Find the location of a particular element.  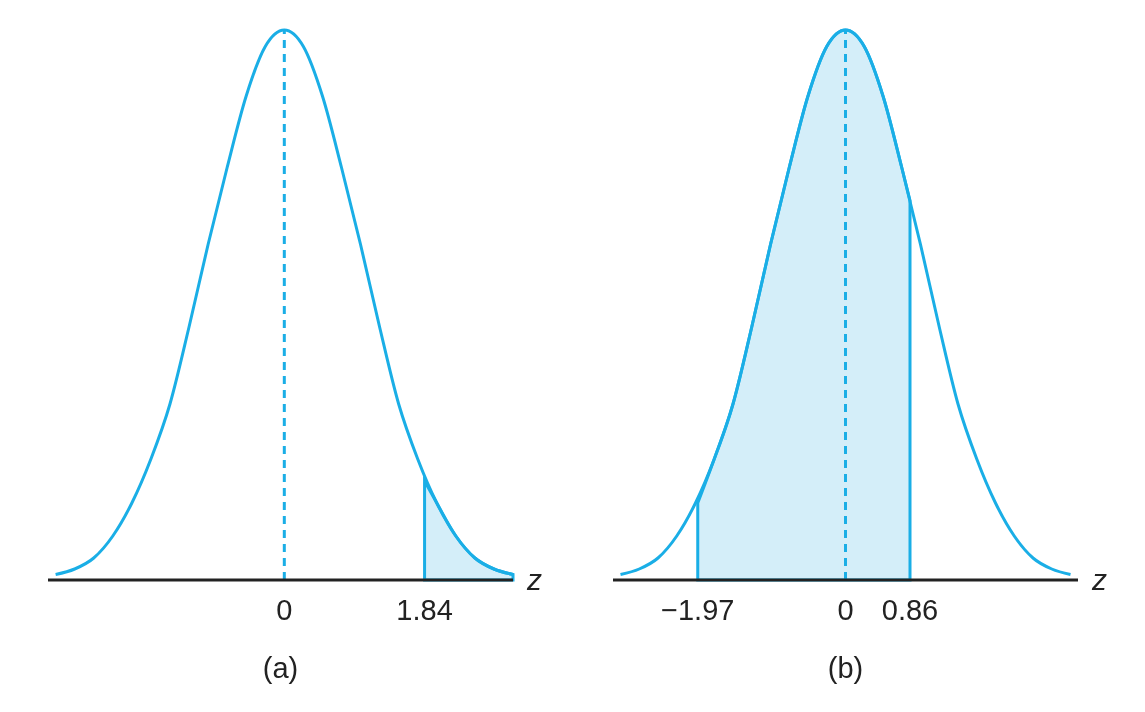

x-tick-label: −1.97 is located at coordinates (698, 610).